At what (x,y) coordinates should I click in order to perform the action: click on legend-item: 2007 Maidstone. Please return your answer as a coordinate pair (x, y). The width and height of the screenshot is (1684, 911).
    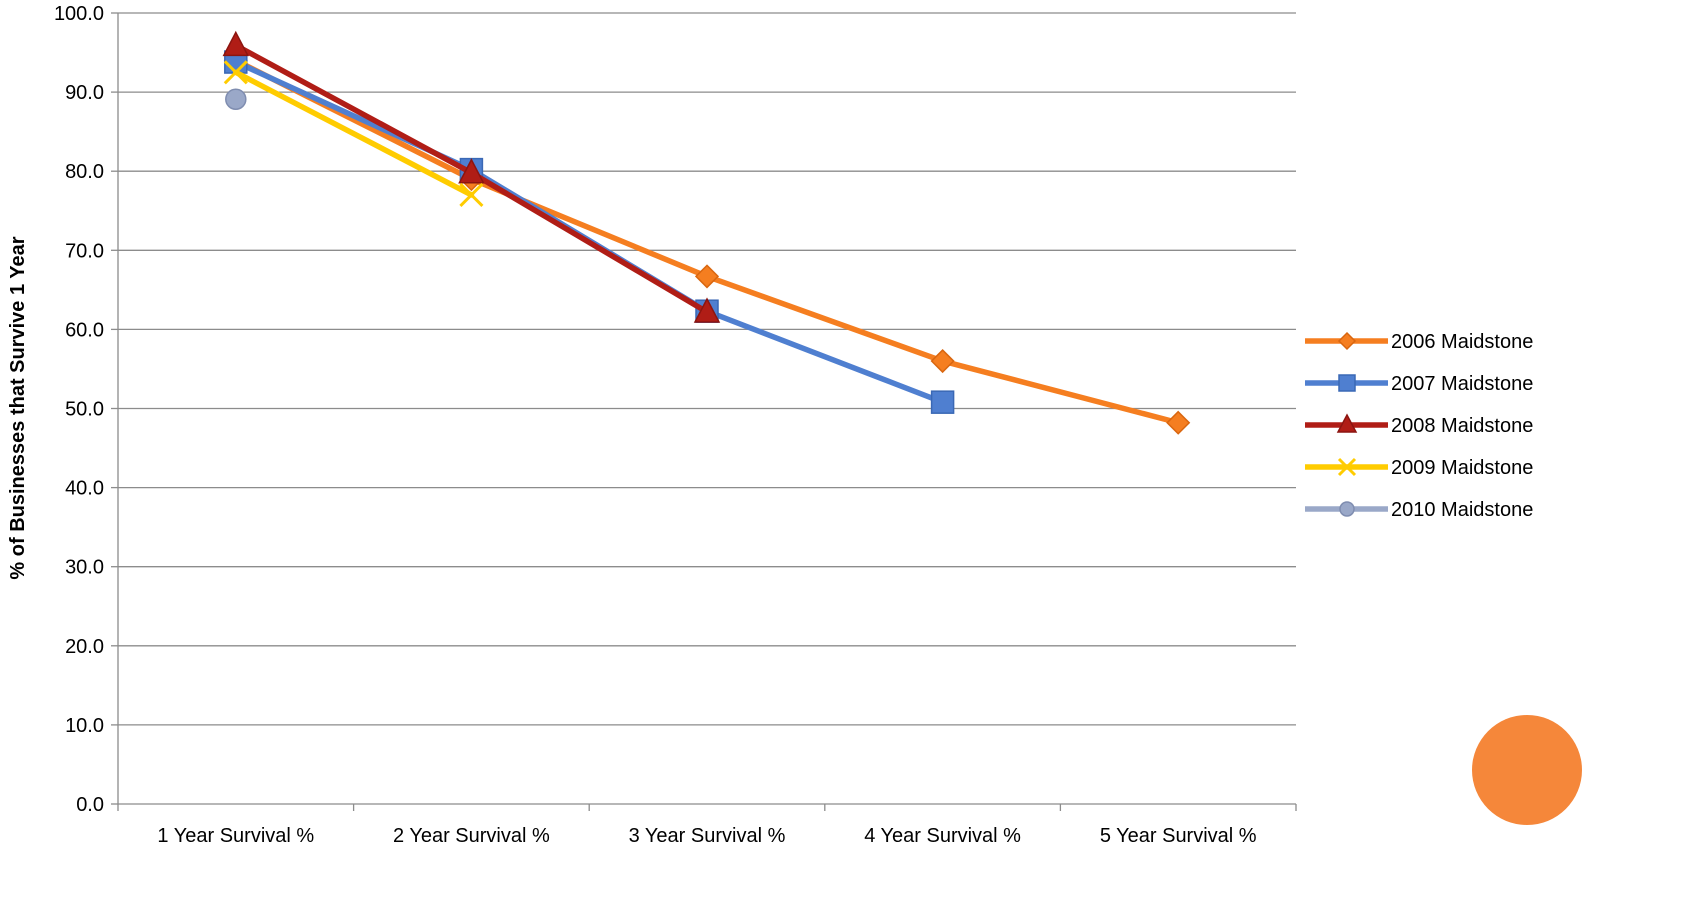
    Looking at the image, I should click on (1419, 384).